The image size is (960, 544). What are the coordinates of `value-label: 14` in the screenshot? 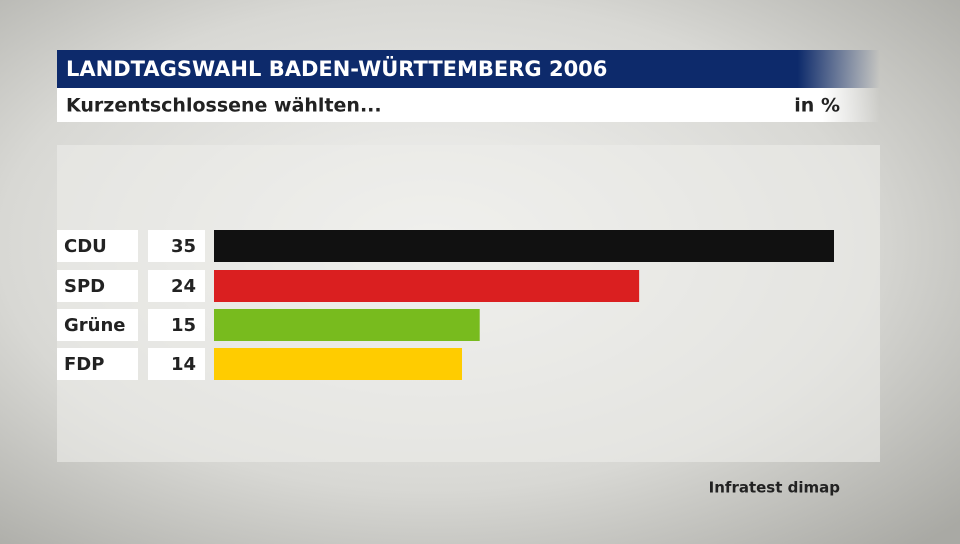 It's located at (183, 364).